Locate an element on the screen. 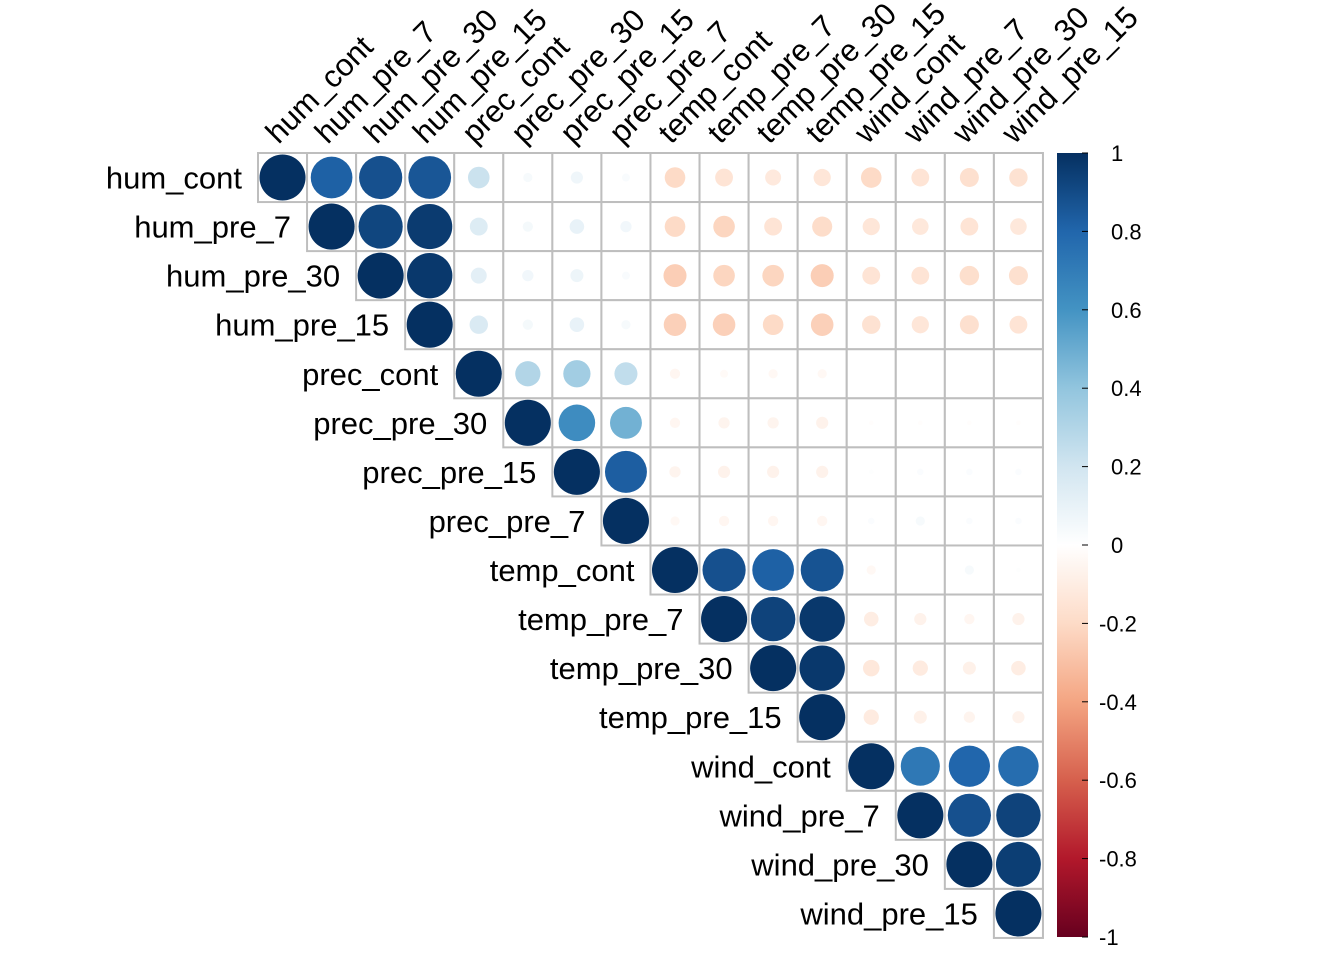  row-label: hum_pre_7 is located at coordinates (212, 227).